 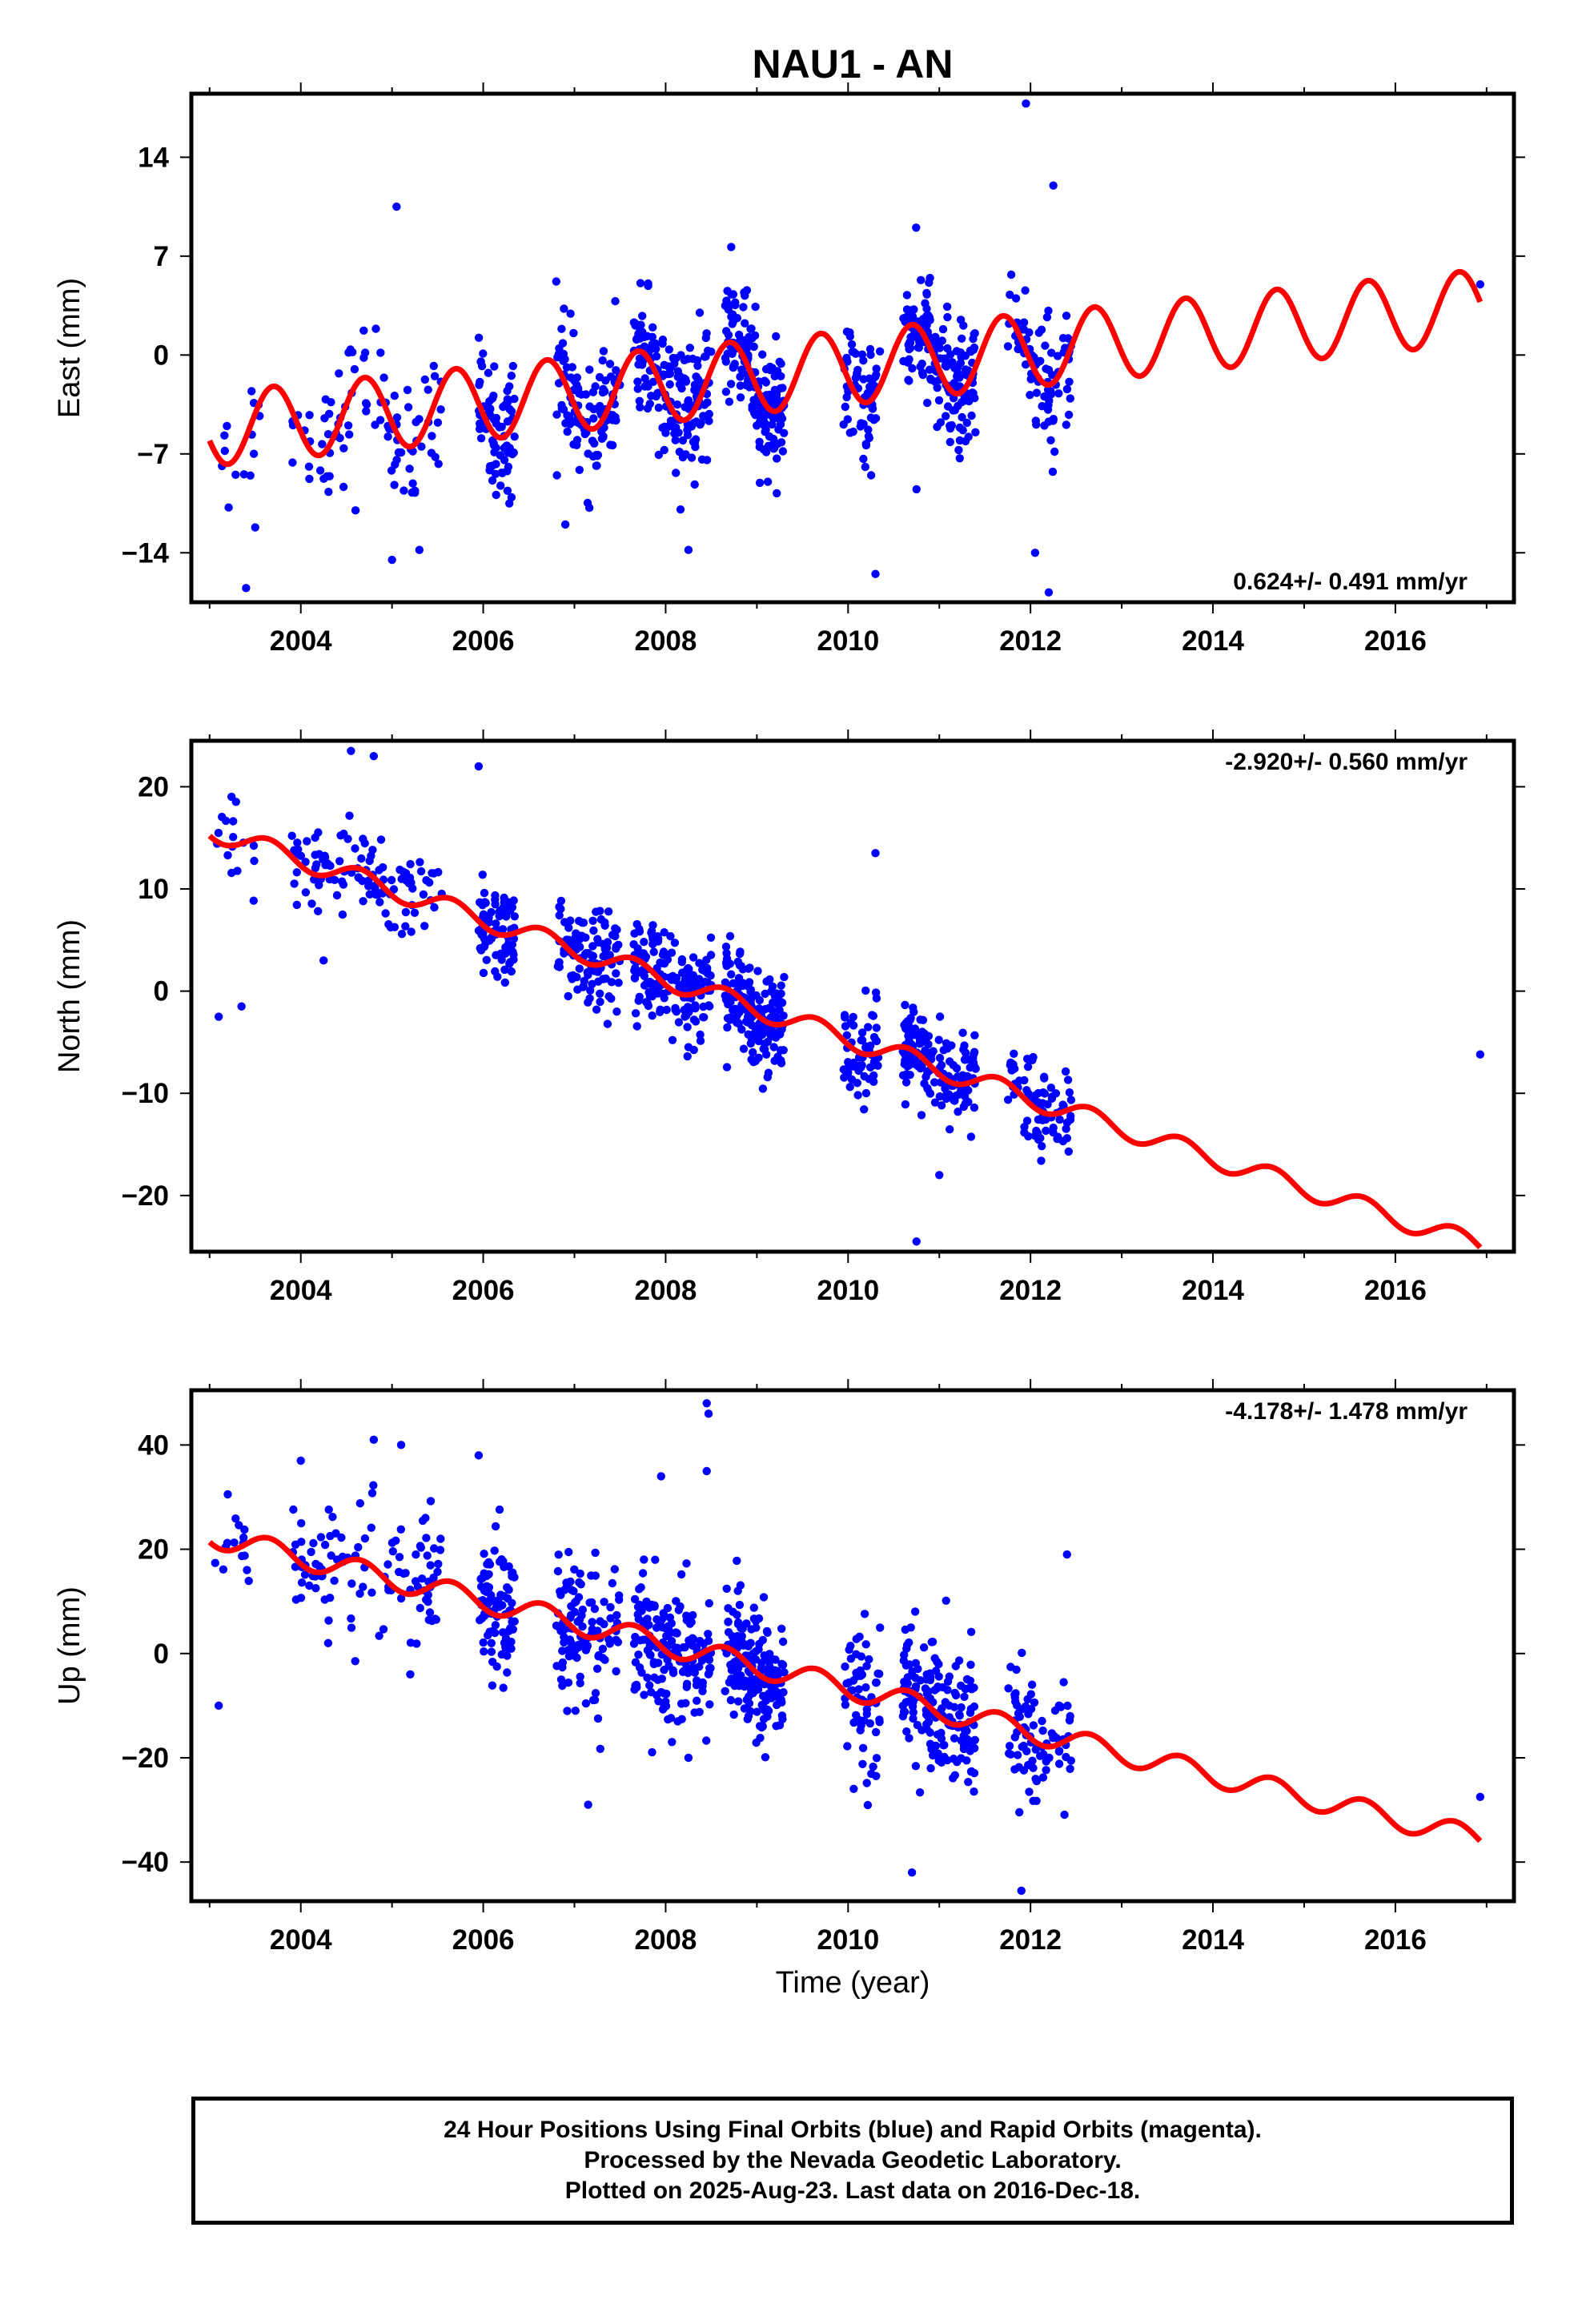 What do you see at coordinates (1346, 762) in the screenshot?
I see `velocity-label: -2.920+/- 0.560 mm/yr` at bounding box center [1346, 762].